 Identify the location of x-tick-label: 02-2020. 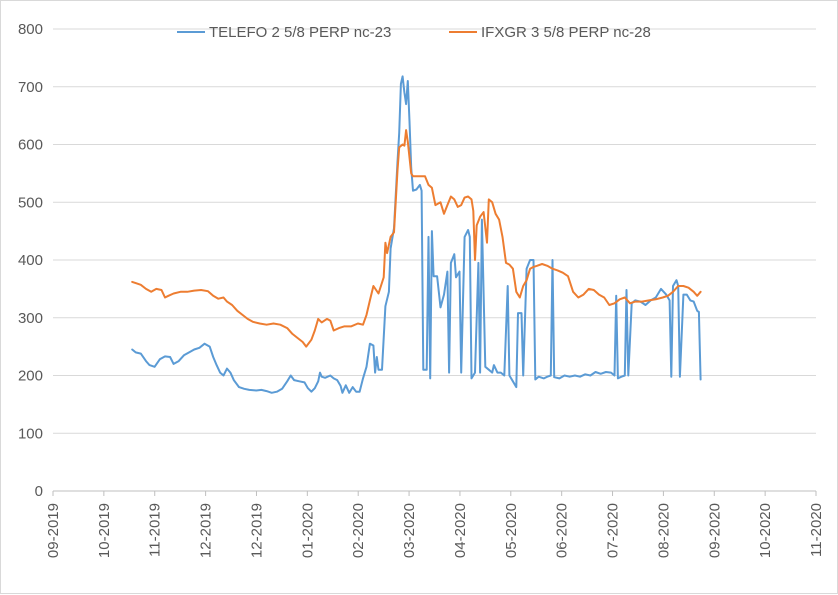
(358, 530).